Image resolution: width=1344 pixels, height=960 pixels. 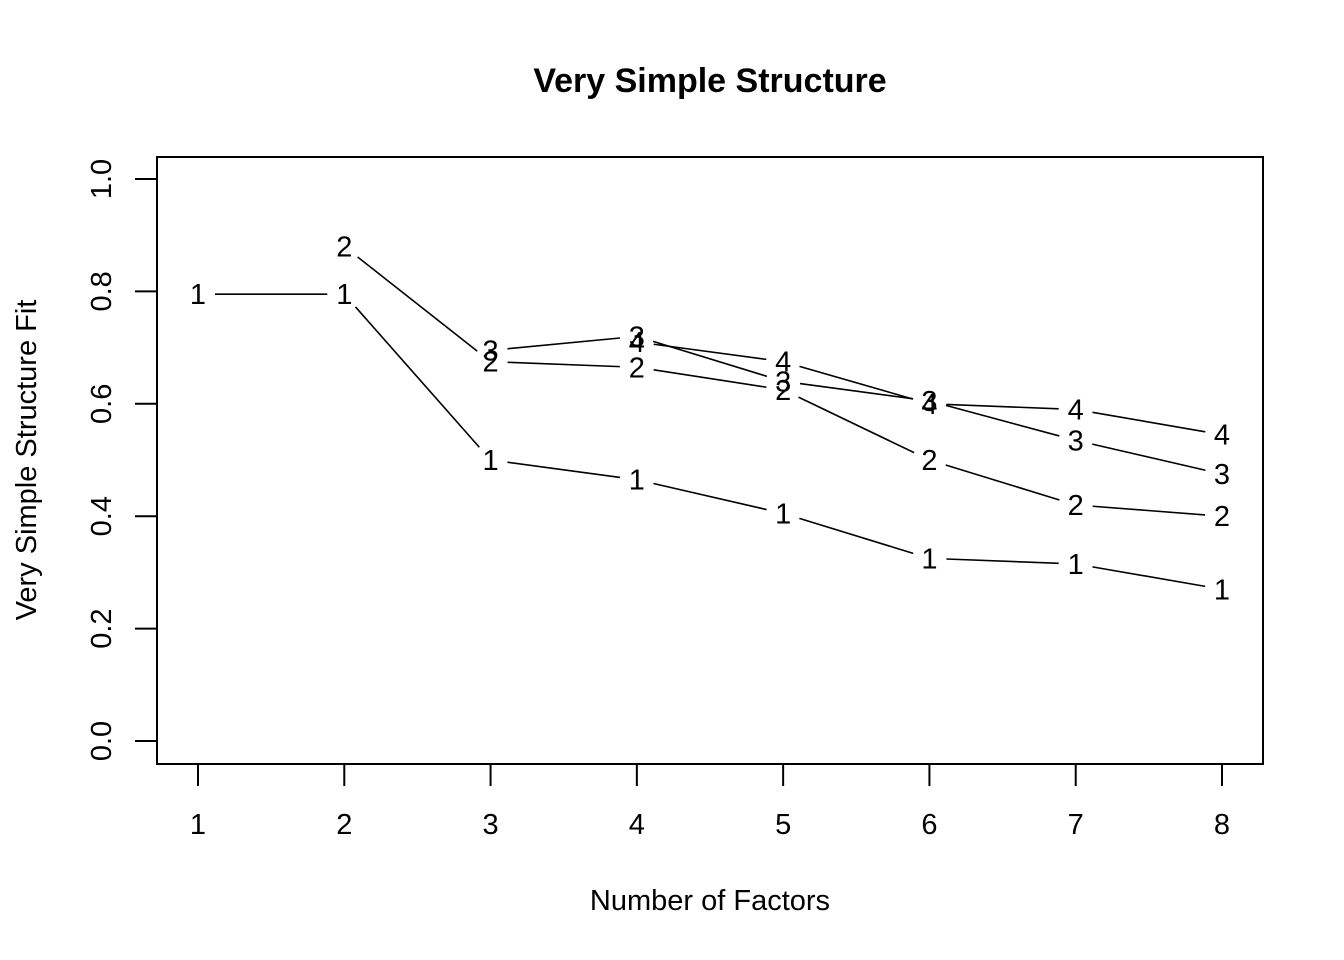 What do you see at coordinates (122, 460) in the screenshot?
I see `y-axis: 0.0 0.2 0.4 0.6 0.8 1.0` at bounding box center [122, 460].